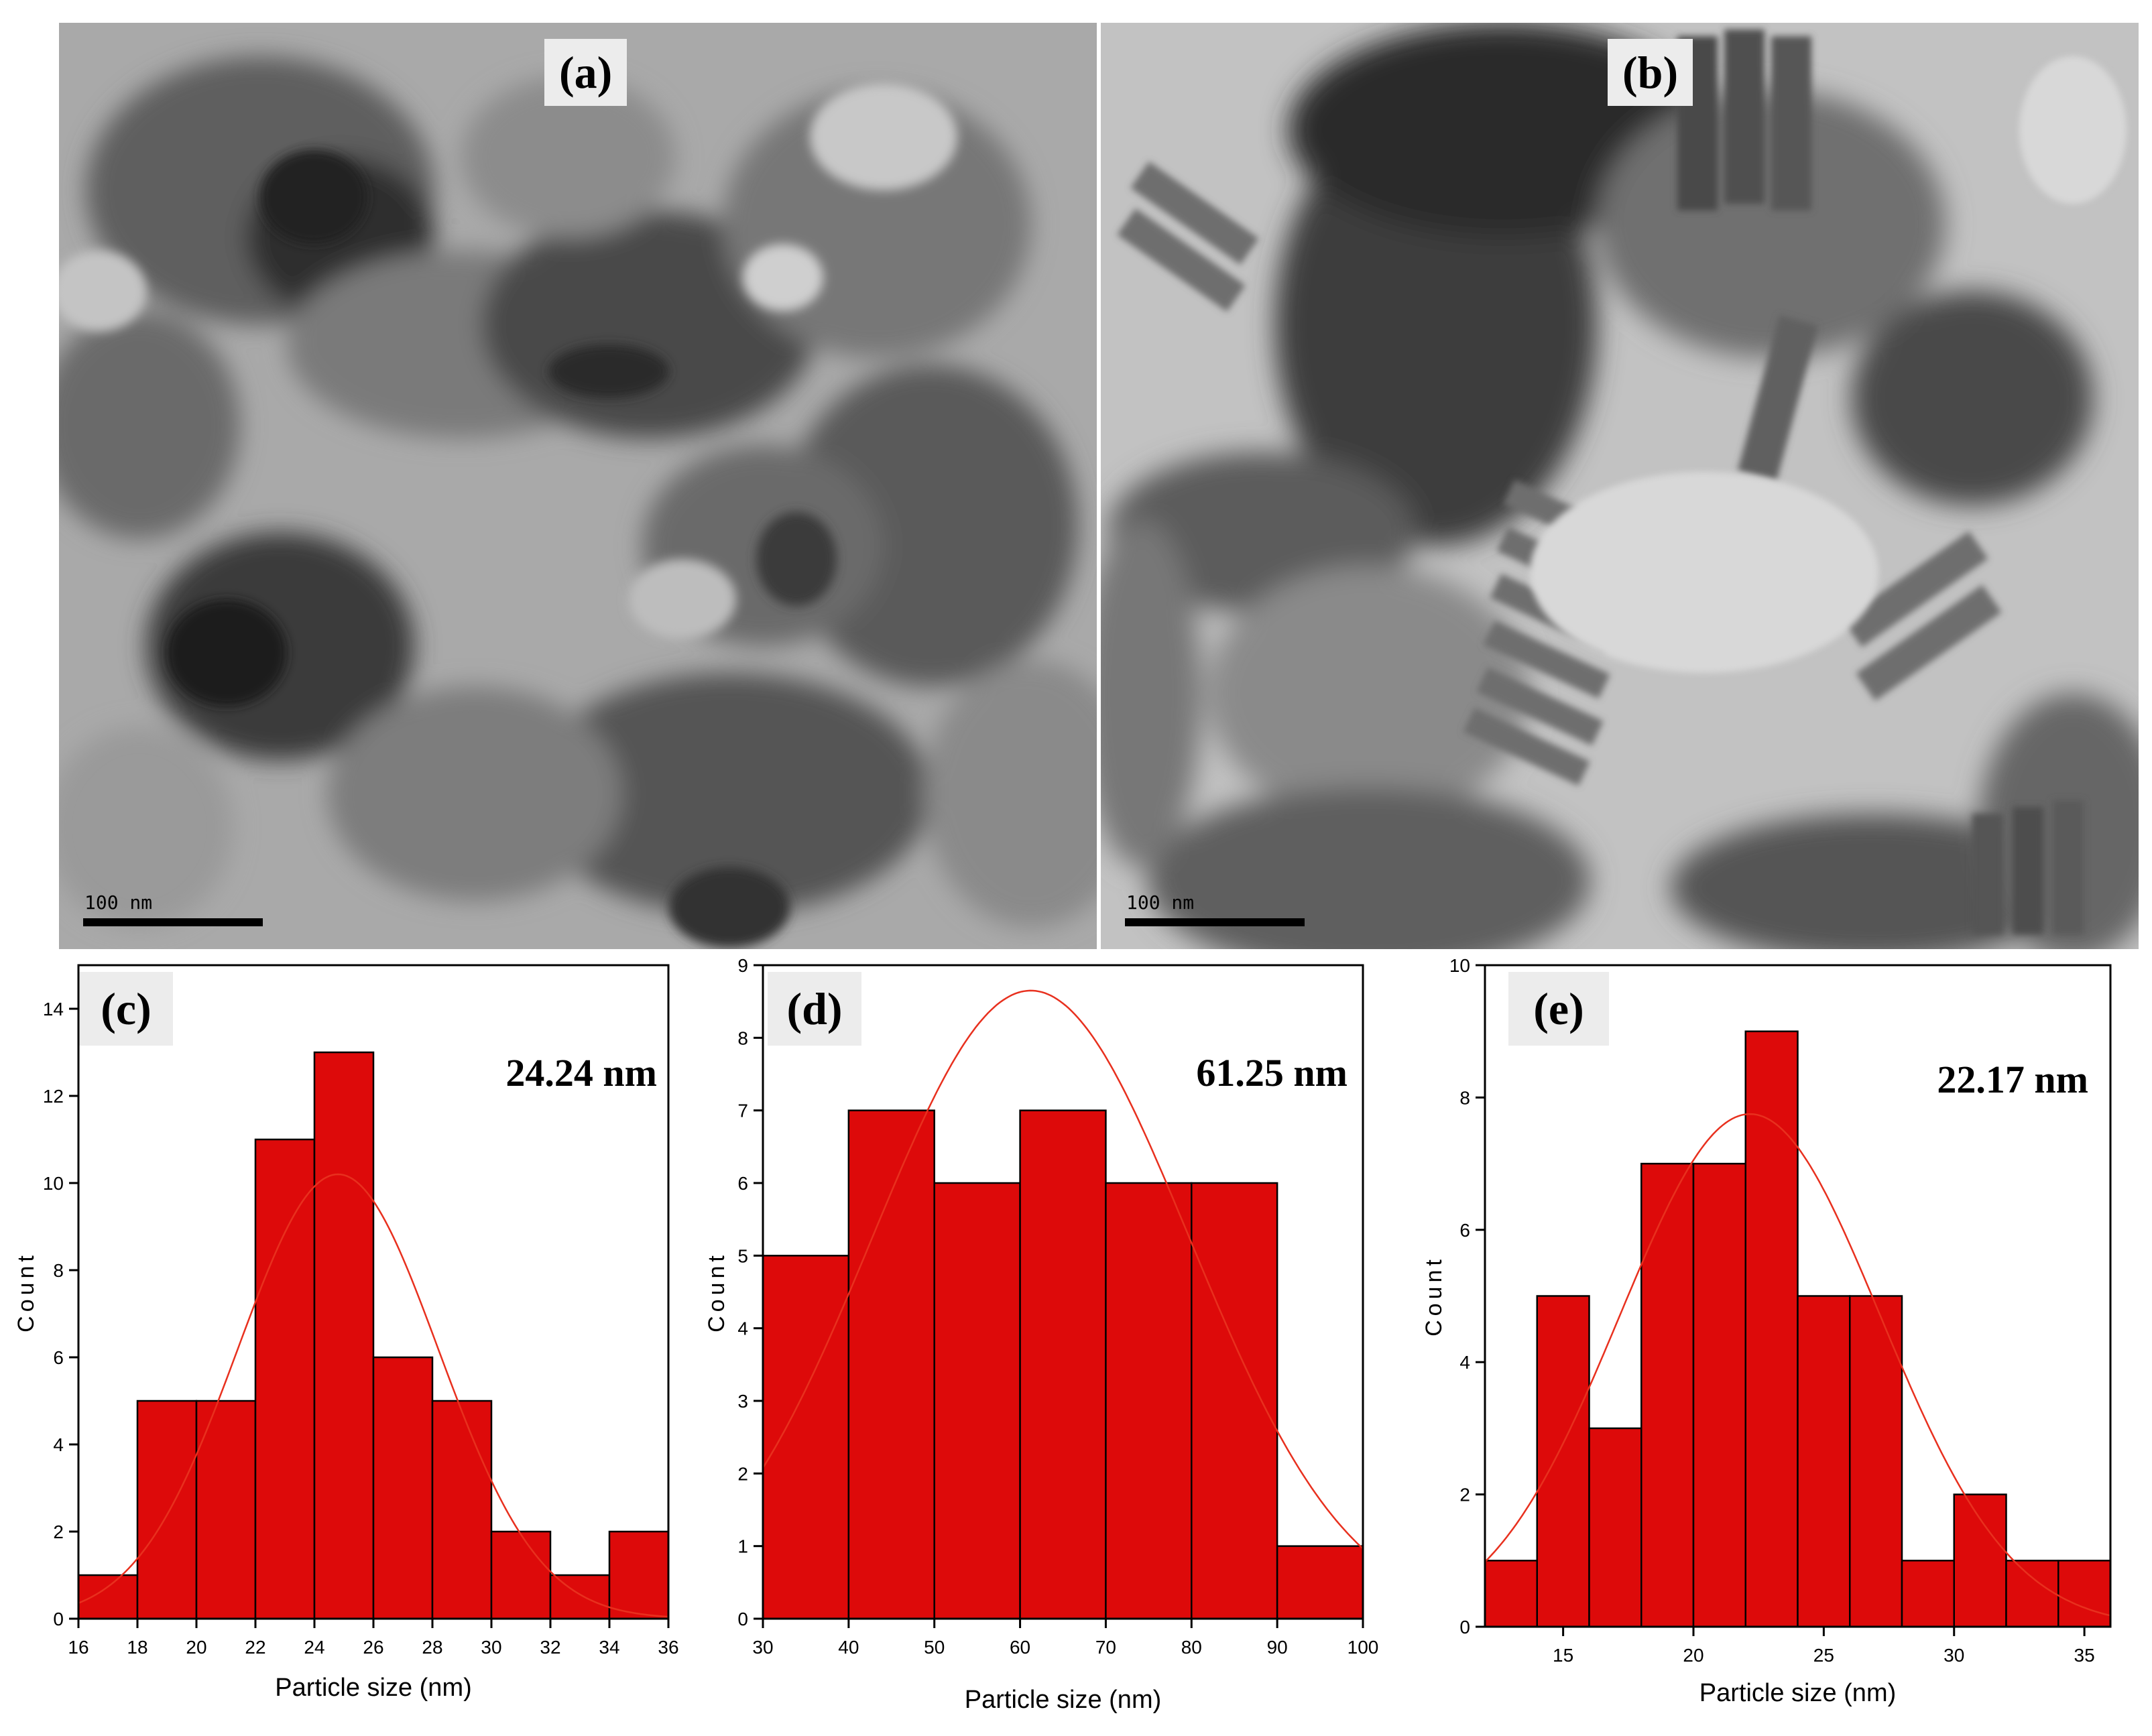  Describe the element at coordinates (54, 1009) in the screenshot. I see `y-tick-label: 14` at that location.